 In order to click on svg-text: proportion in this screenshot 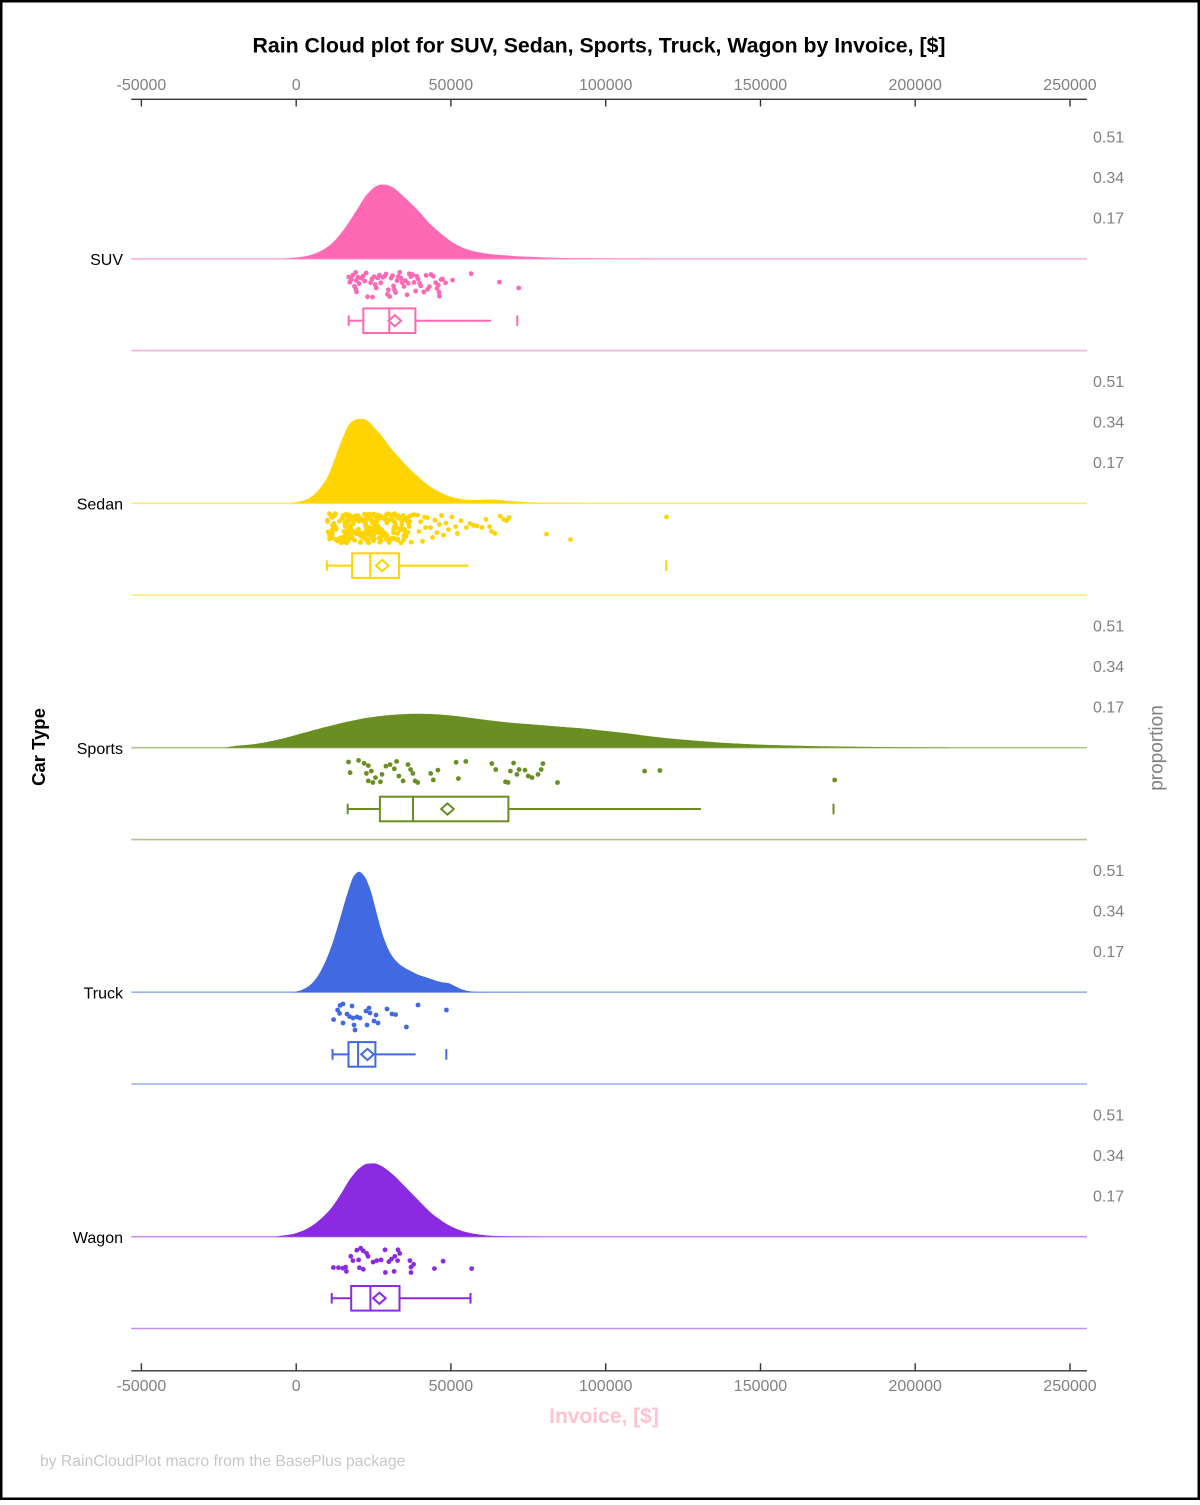, I will do `click(1157, 748)`.